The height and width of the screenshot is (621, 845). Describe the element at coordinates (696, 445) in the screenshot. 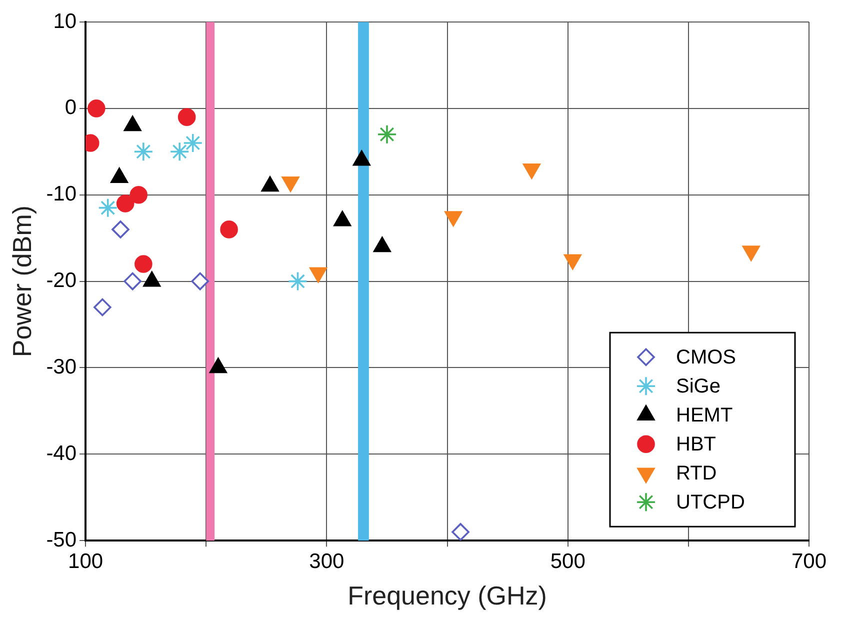

I see `legend-label: HBT` at that location.